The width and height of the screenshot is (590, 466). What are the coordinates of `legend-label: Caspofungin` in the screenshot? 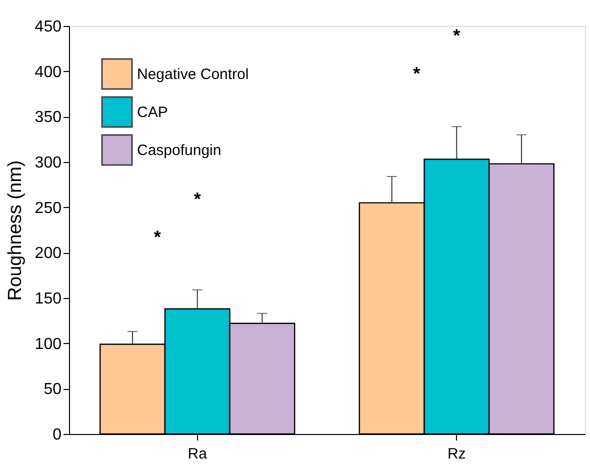 It's located at (179, 150).